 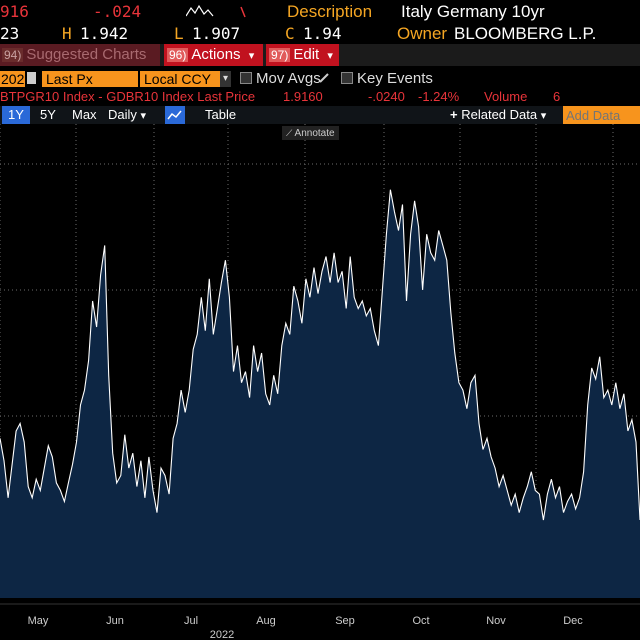 What do you see at coordinates (302, 55) in the screenshot?
I see `edit-button: 97) Edit ▾` at bounding box center [302, 55].